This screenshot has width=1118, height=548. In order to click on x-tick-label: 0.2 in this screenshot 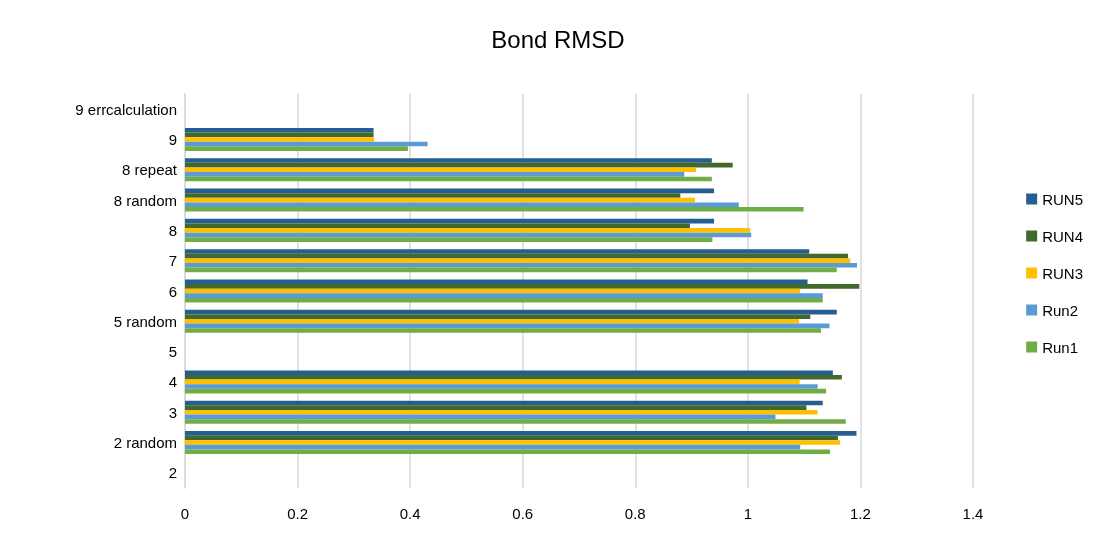, I will do `click(297, 513)`.